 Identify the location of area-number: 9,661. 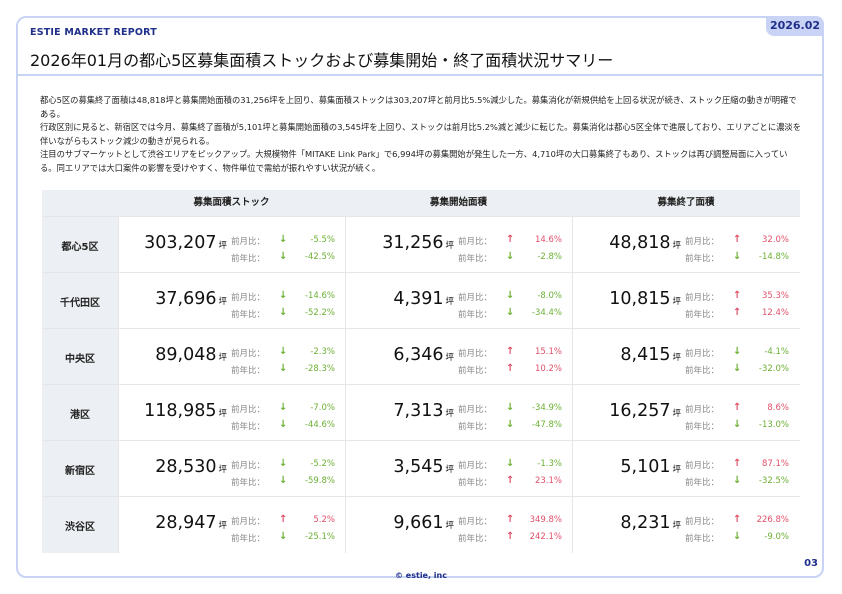
(418, 523).